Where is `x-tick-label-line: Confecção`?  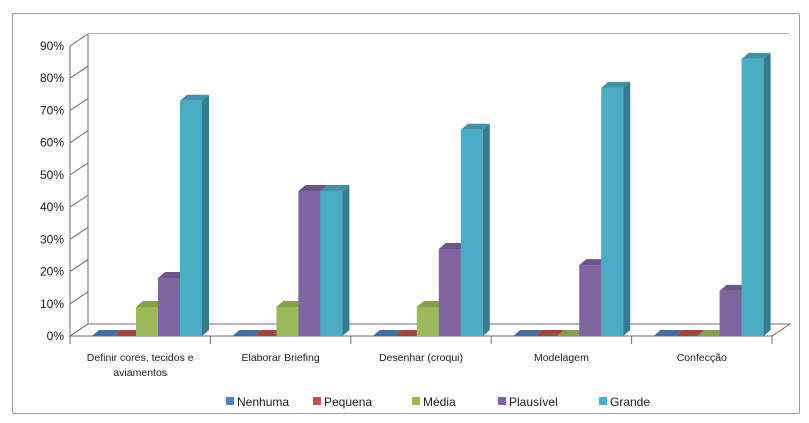 x-tick-label-line: Confecção is located at coordinates (702, 358).